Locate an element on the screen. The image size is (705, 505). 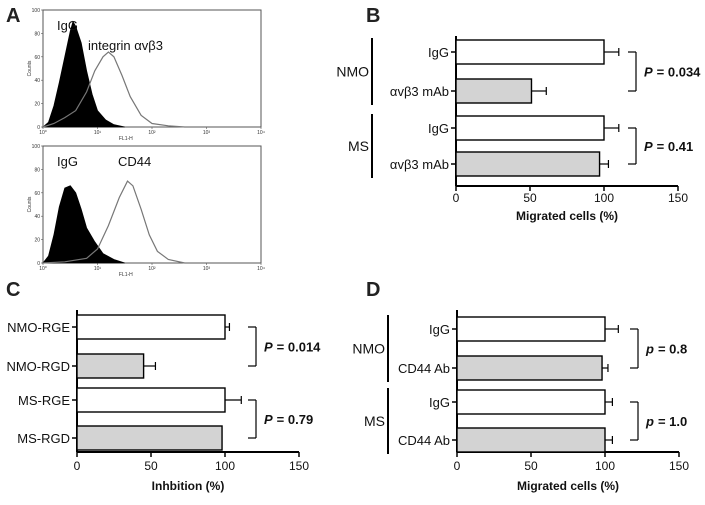
p-value-label: p = 1.0 is located at coordinates (666, 421).